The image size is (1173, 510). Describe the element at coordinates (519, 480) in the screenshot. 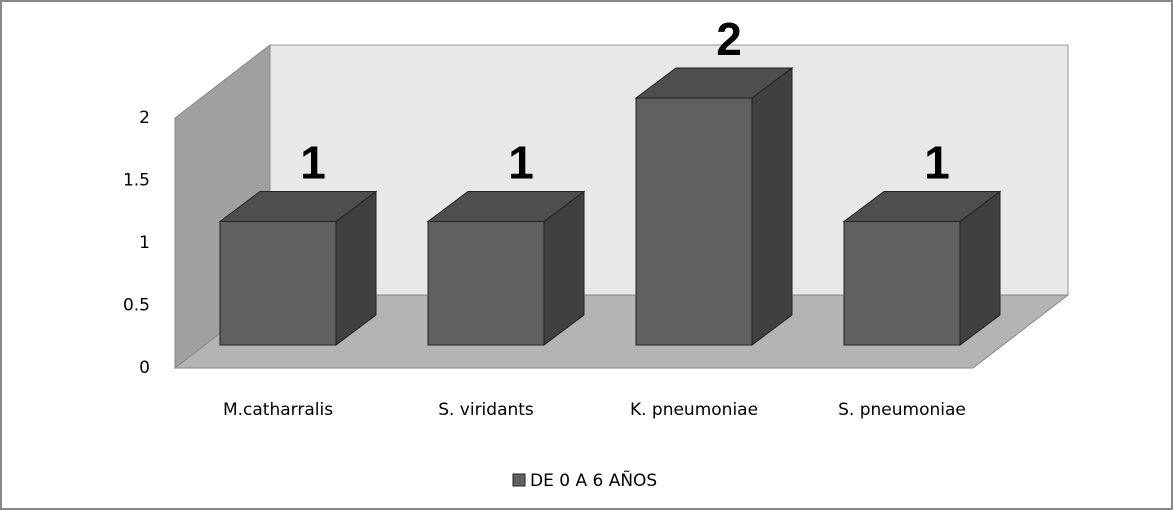

I see `legend-swatch` at that location.